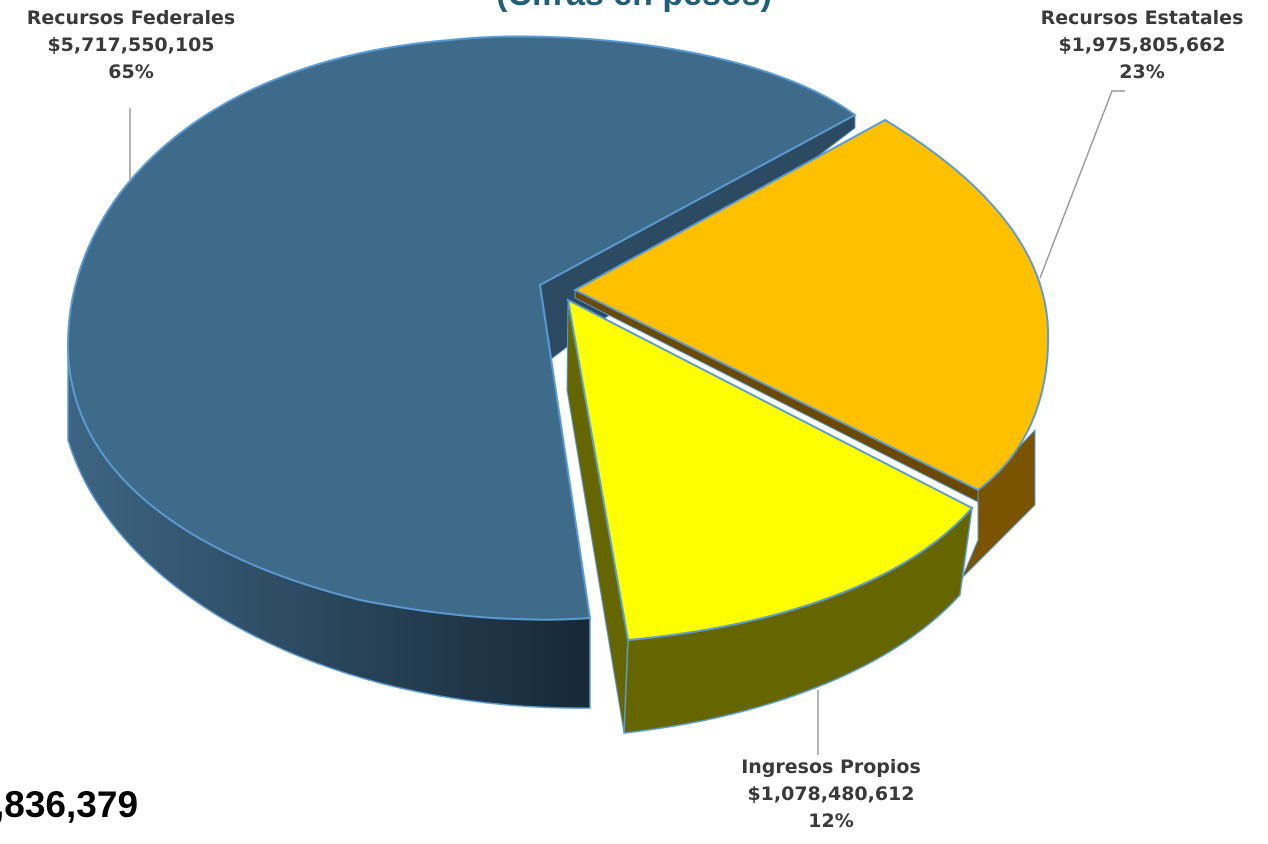 This screenshot has height=844, width=1268. What do you see at coordinates (770, 470) in the screenshot?
I see `slice-propios` at bounding box center [770, 470].